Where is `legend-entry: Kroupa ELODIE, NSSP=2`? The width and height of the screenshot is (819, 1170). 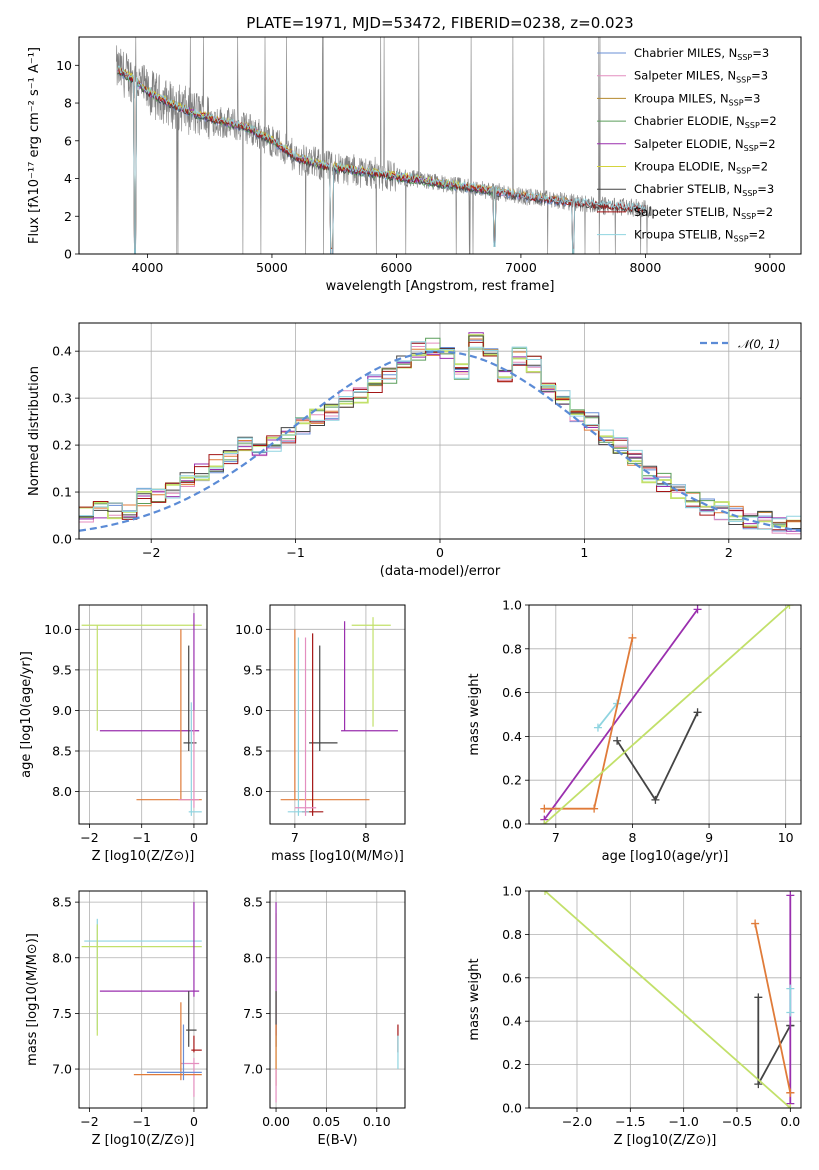 legend-entry: Kroupa ELODIE, NSSP=2 is located at coordinates (701, 168).